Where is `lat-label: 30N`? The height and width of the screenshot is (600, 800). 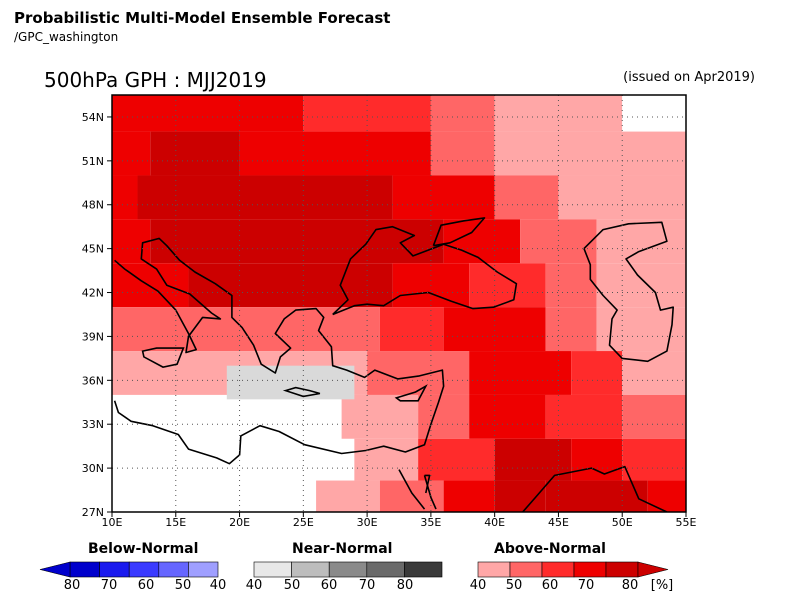
lat-label: 30N is located at coordinates (93, 468).